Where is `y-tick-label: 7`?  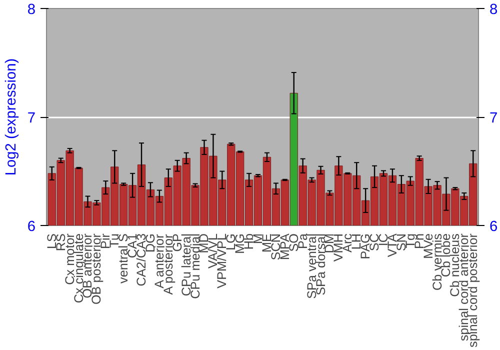
y-tick-label: 7 is located at coordinates (31, 118).